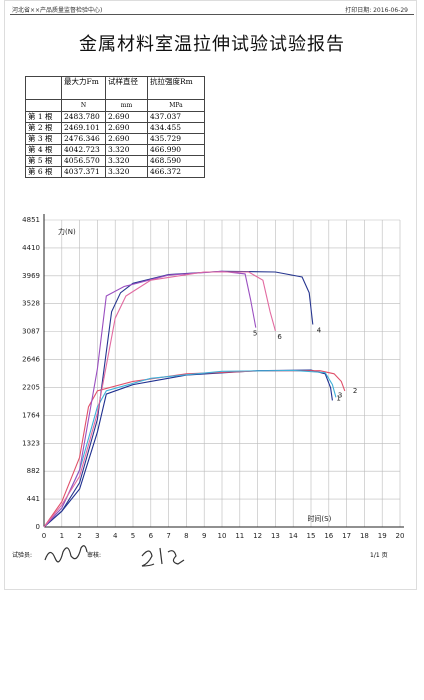 Image resolution: width=424 pixels, height=700 pixels. I want to click on data-row: 第 2 根 2469.101 2.690 434.455, so click(115, 128).